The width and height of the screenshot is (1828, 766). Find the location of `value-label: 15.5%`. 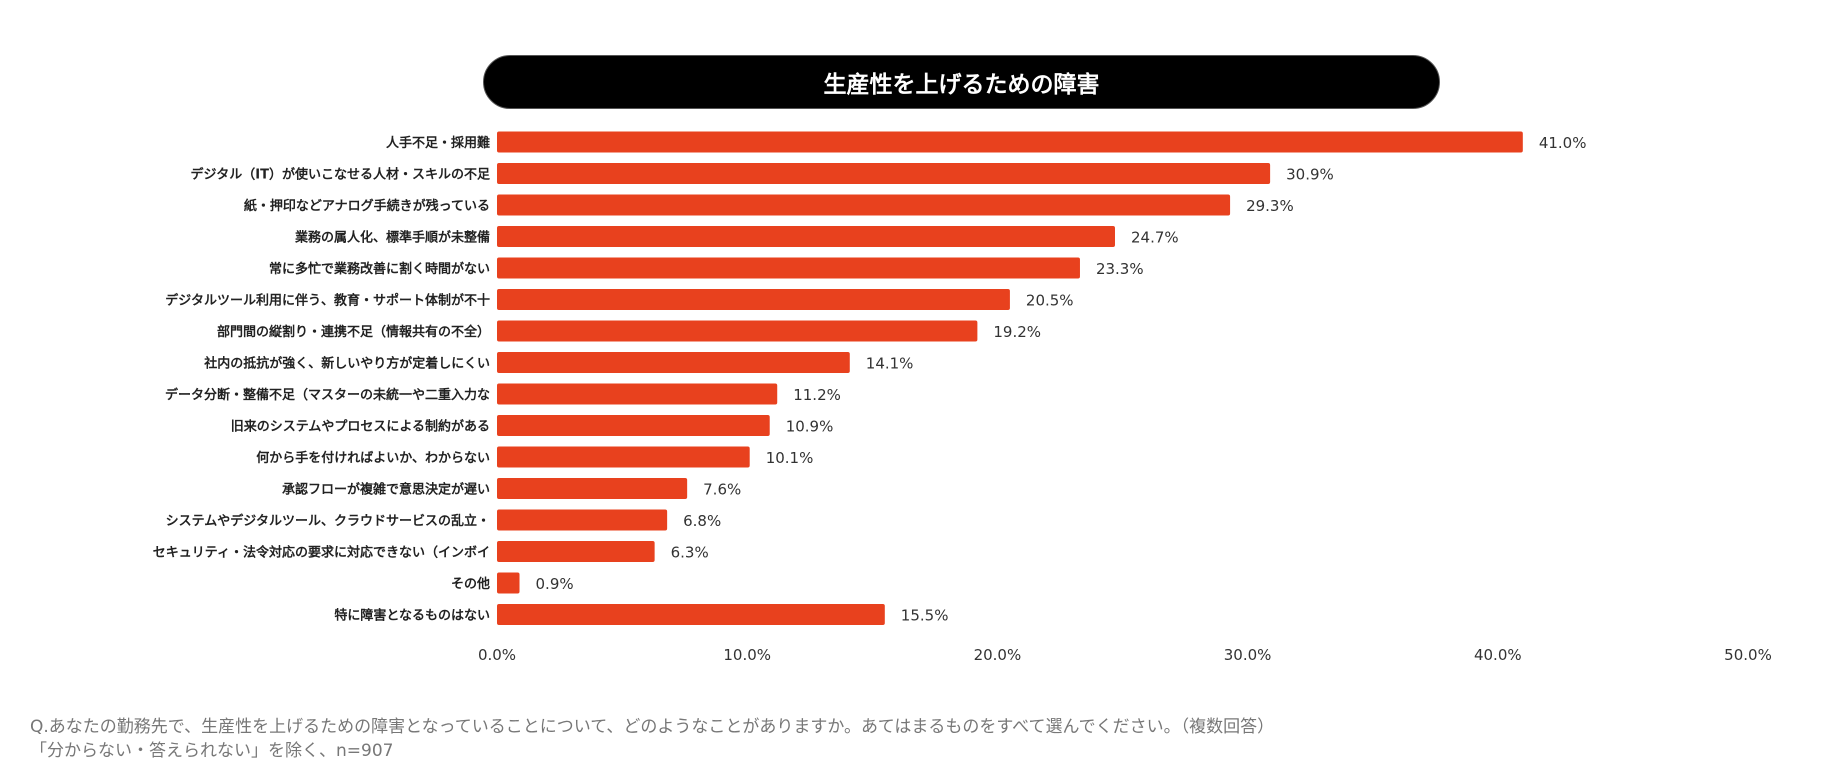

value-label: 15.5% is located at coordinates (925, 616).